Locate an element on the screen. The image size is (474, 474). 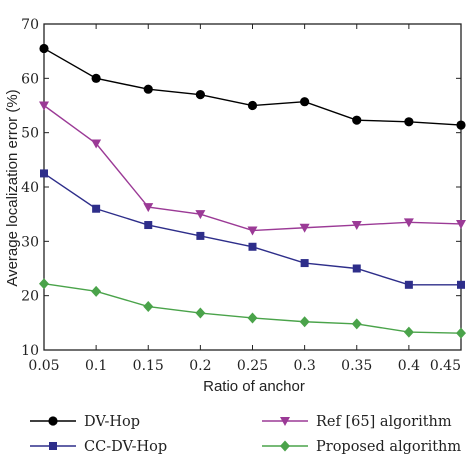
x-tick-label: 0.45 is located at coordinates (445, 366).